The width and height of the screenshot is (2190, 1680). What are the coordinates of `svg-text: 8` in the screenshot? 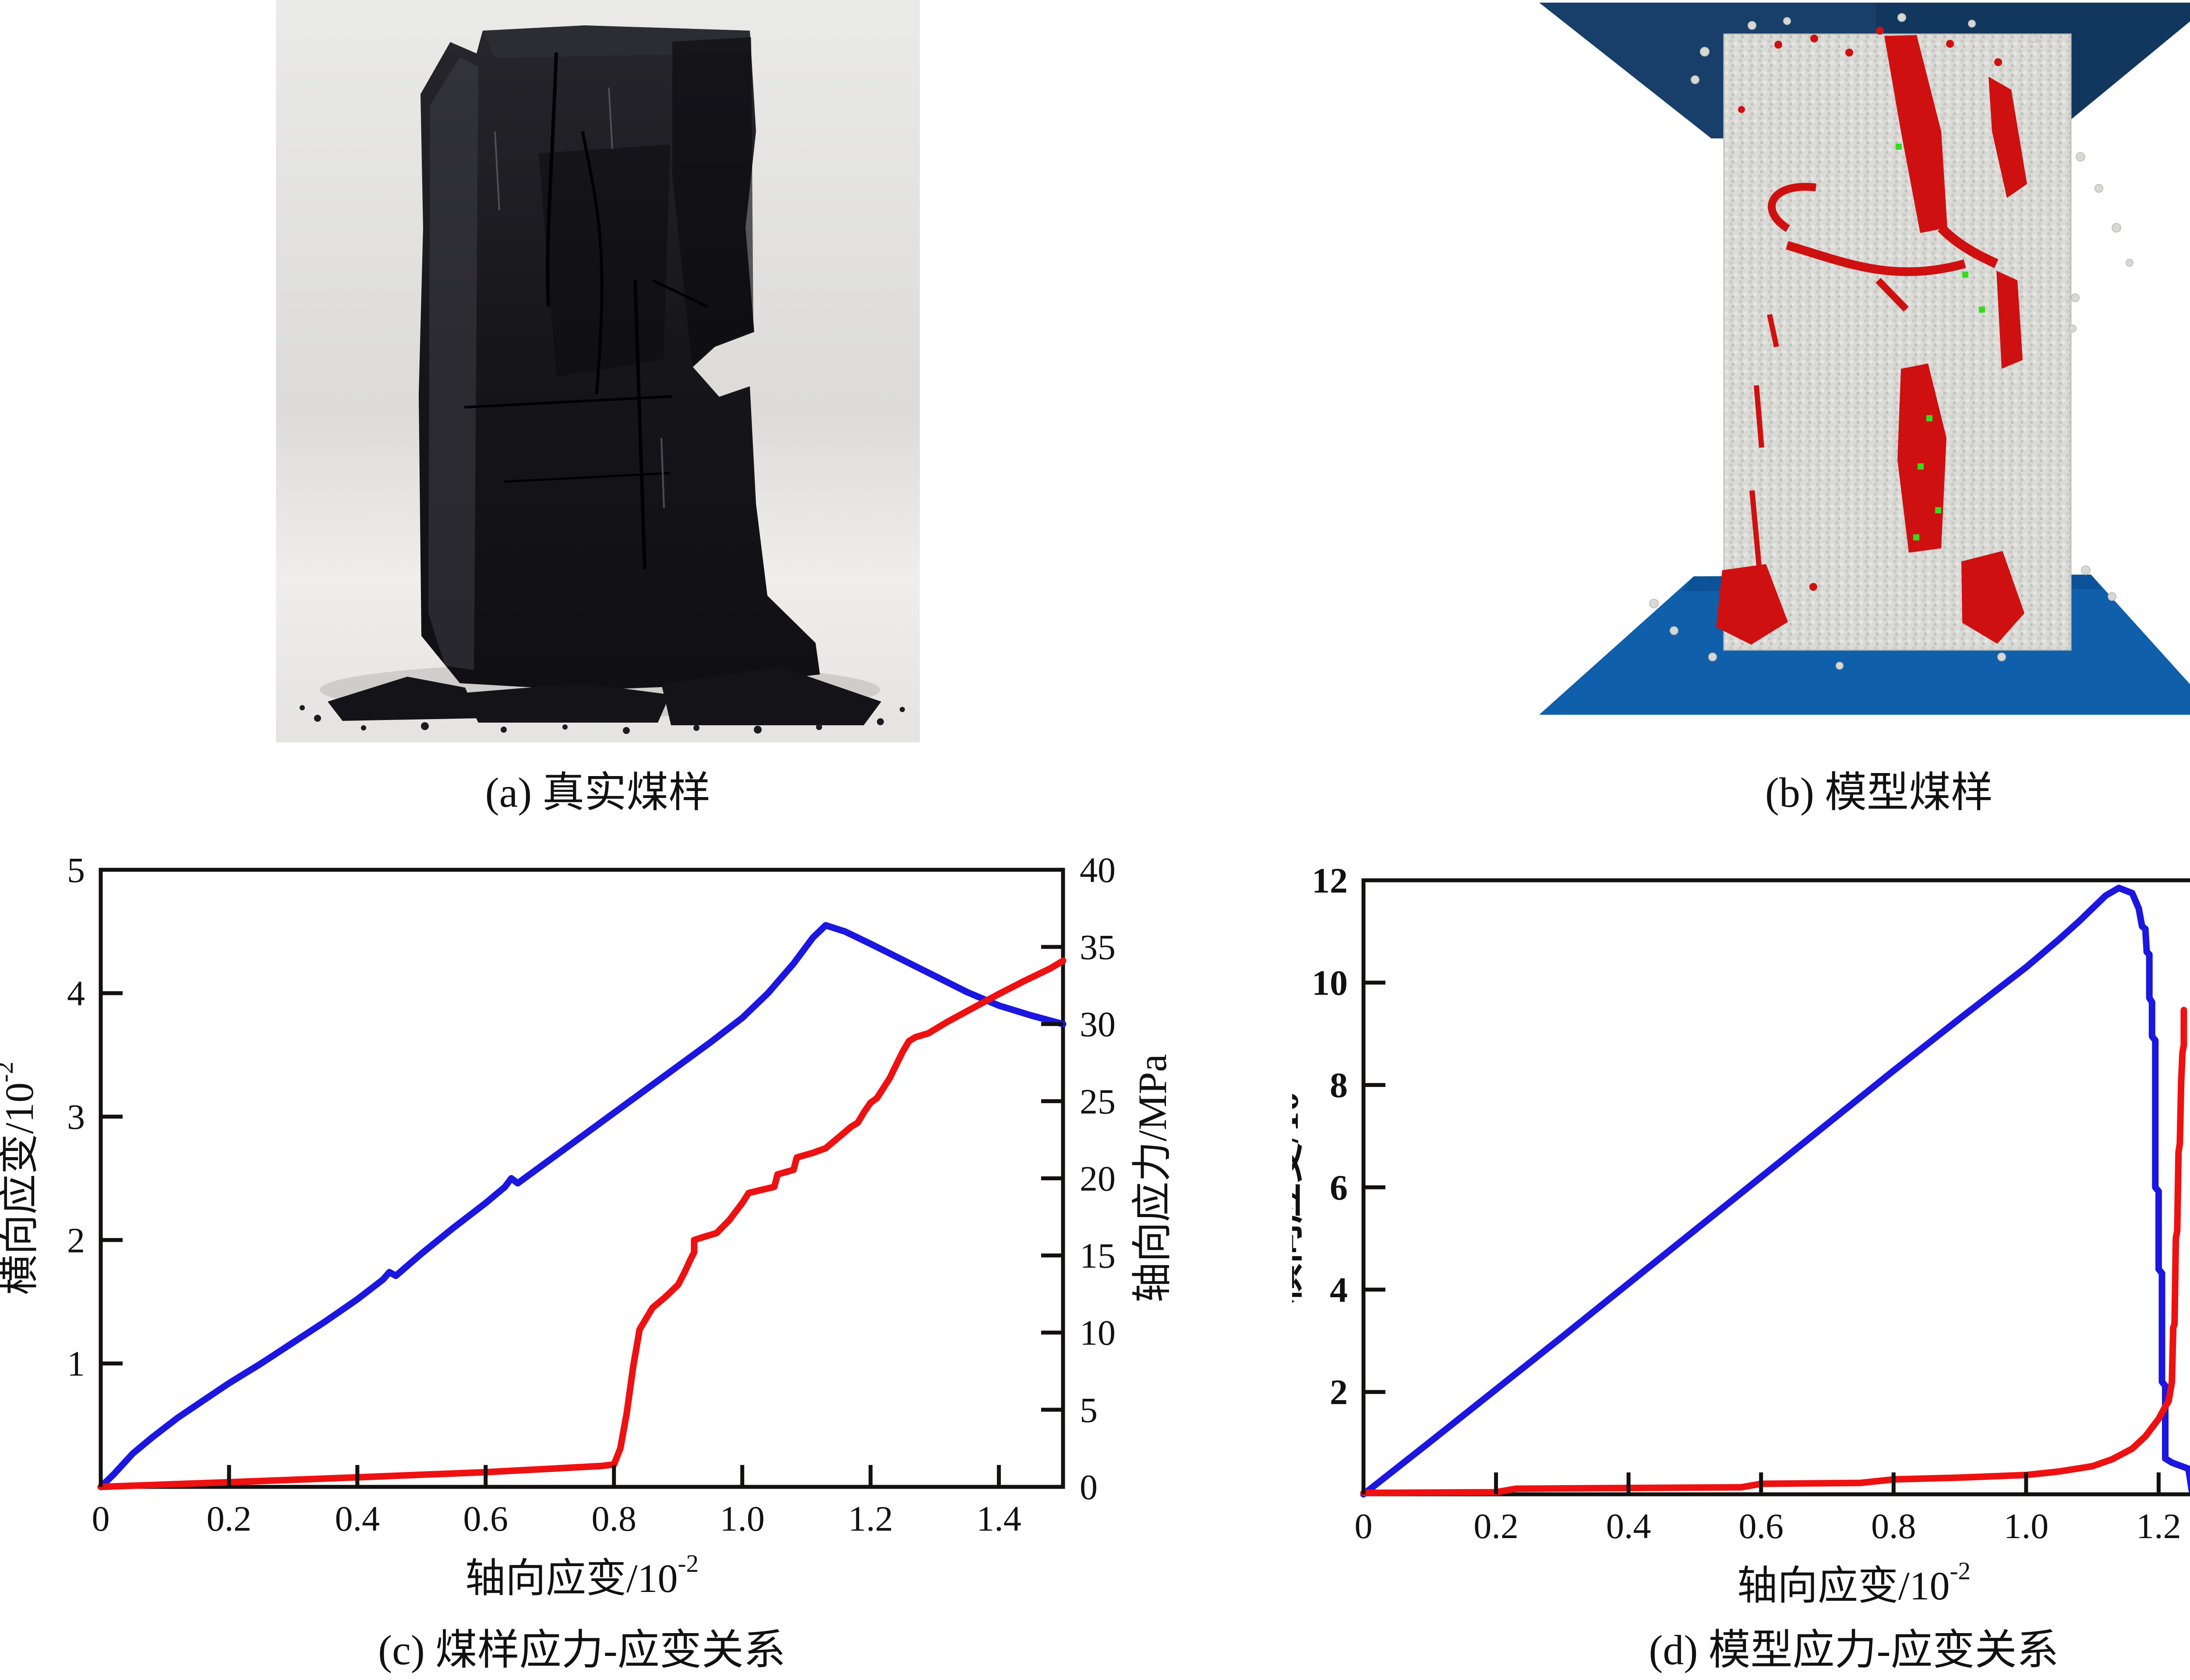 It's located at (1339, 1085).